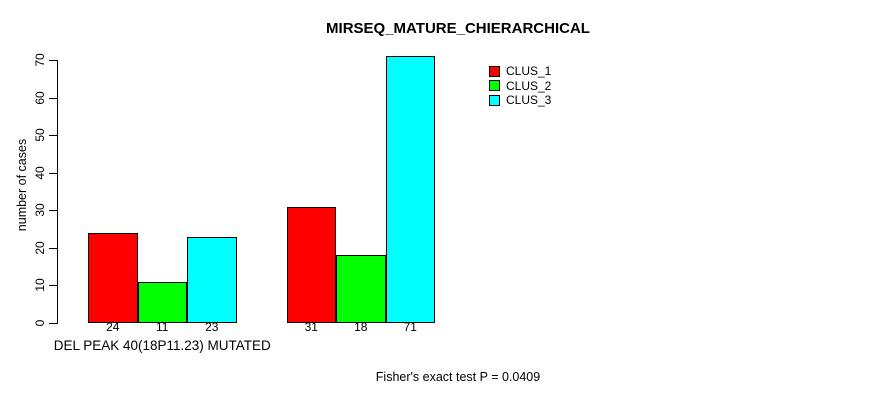  Describe the element at coordinates (113, 327) in the screenshot. I see `bar-value-label: 24` at that location.